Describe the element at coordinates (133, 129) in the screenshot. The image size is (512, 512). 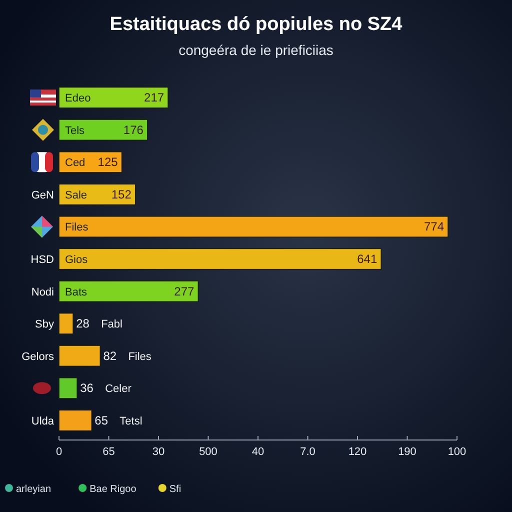
I see `data-label: 176` at that location.